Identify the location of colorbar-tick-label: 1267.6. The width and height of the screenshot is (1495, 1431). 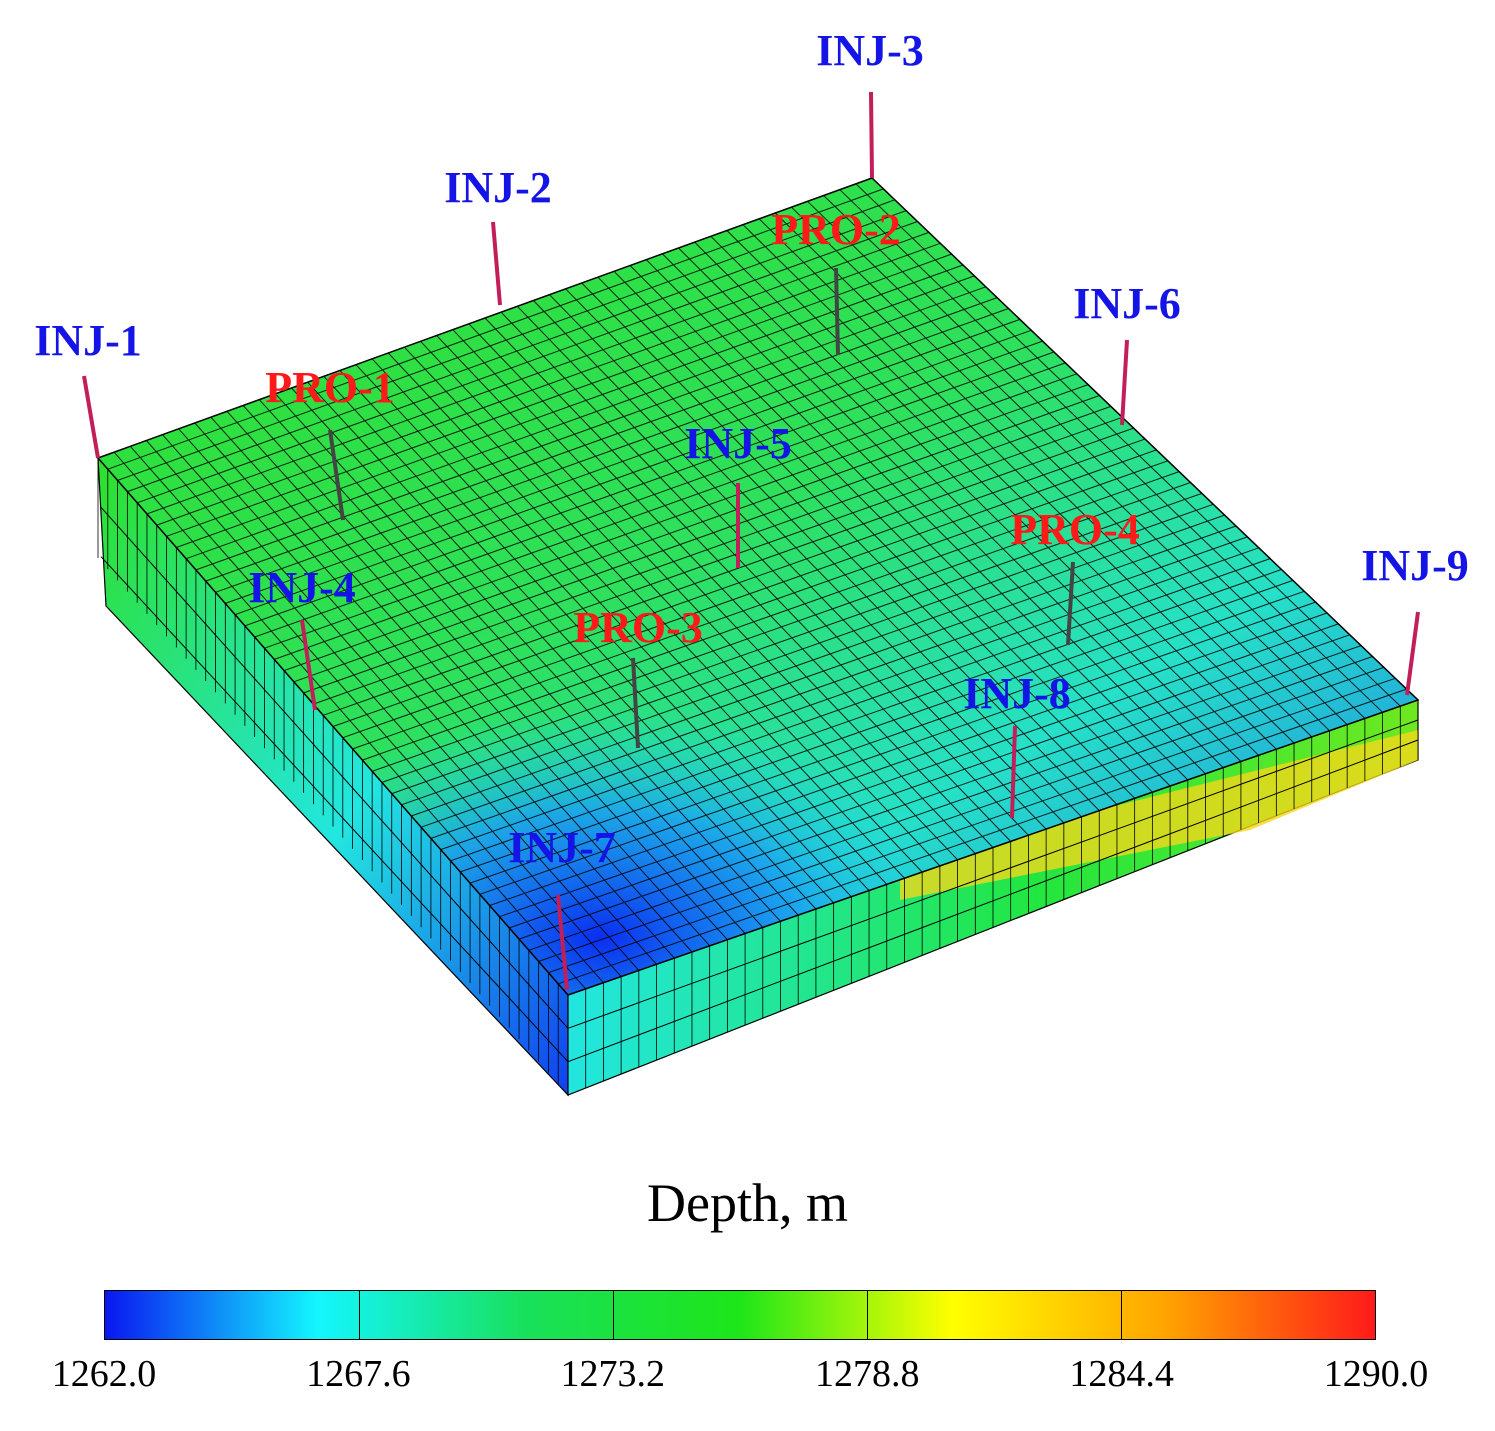
(358, 1374).